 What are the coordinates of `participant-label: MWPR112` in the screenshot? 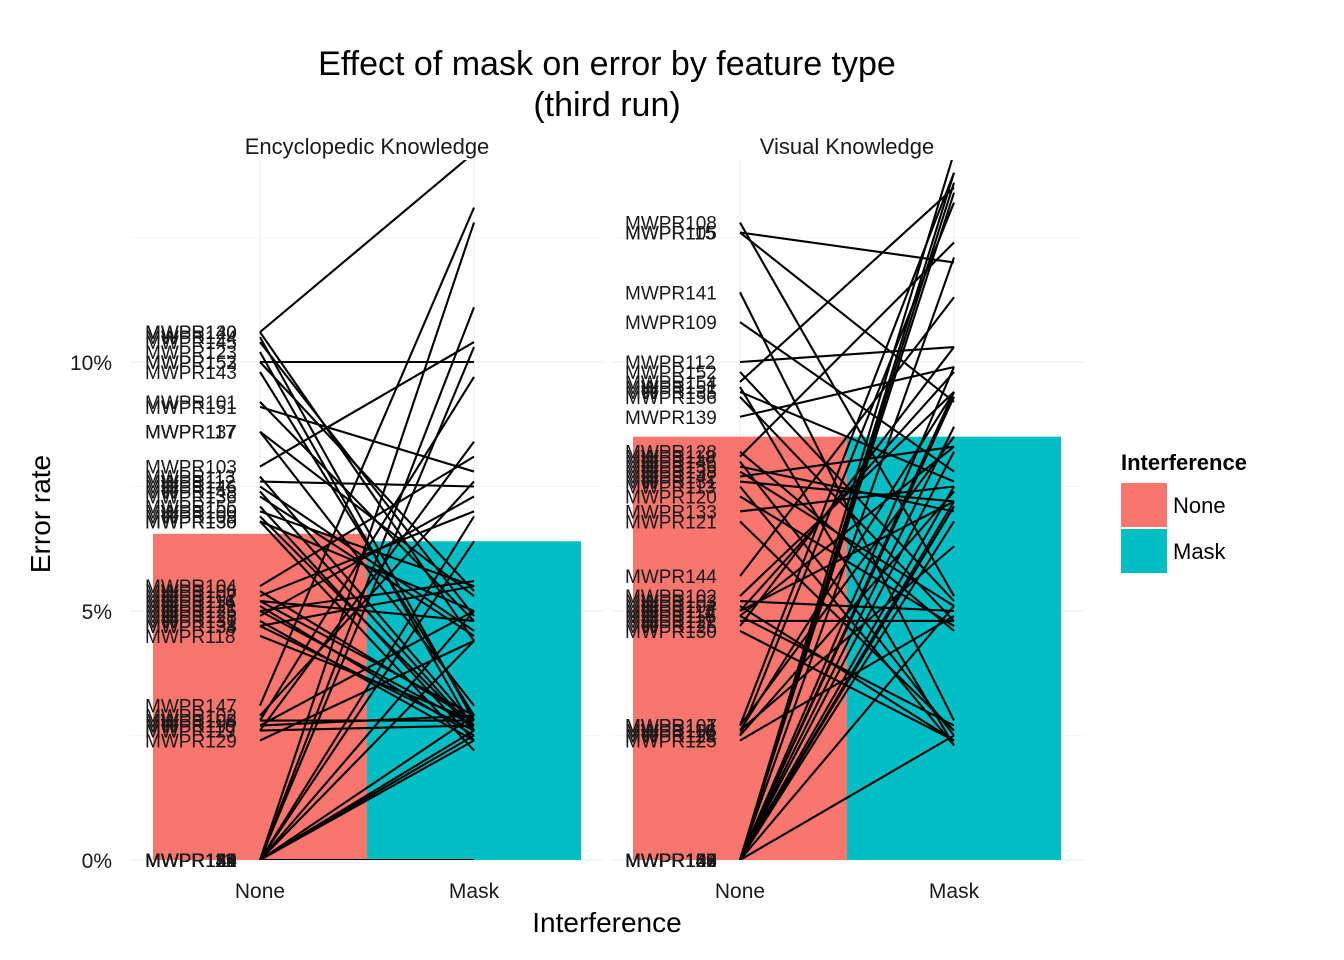 It's located at (670, 363).